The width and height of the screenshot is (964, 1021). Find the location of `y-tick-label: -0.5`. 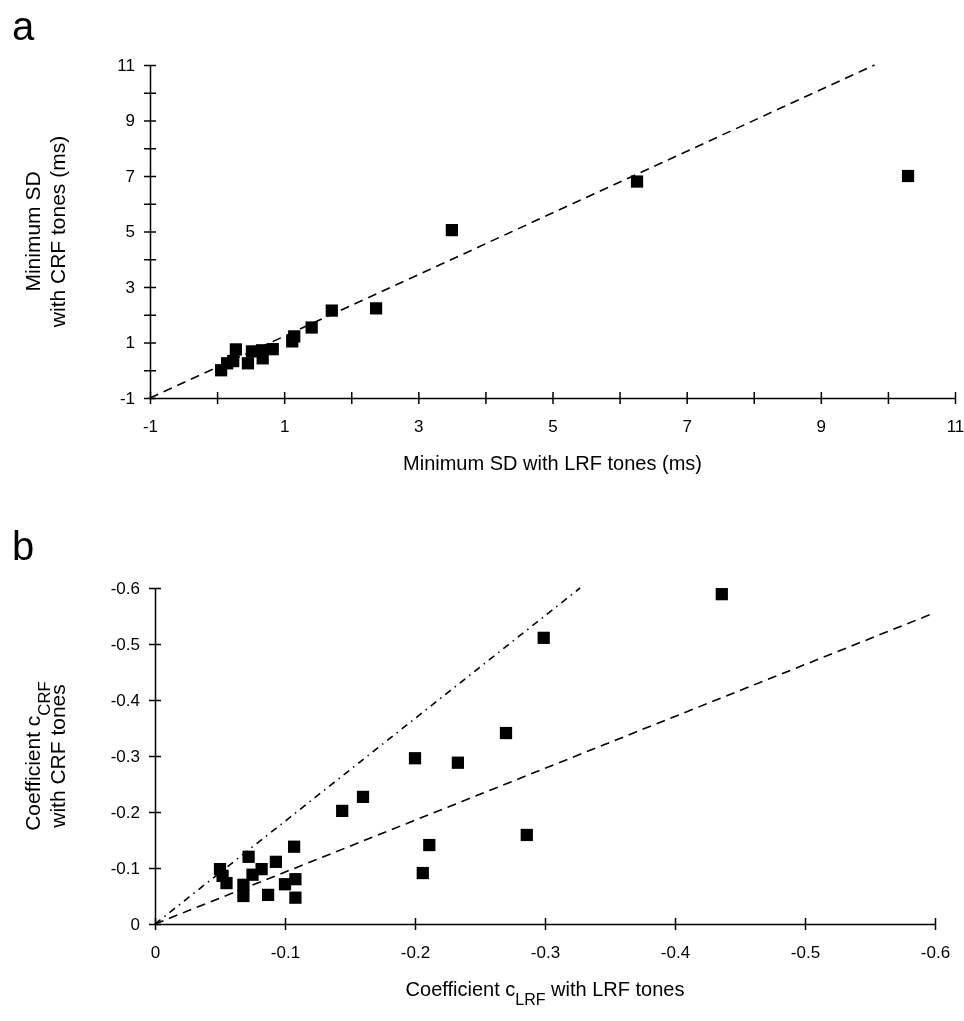

y-tick-label: -0.5 is located at coordinates (125, 644).